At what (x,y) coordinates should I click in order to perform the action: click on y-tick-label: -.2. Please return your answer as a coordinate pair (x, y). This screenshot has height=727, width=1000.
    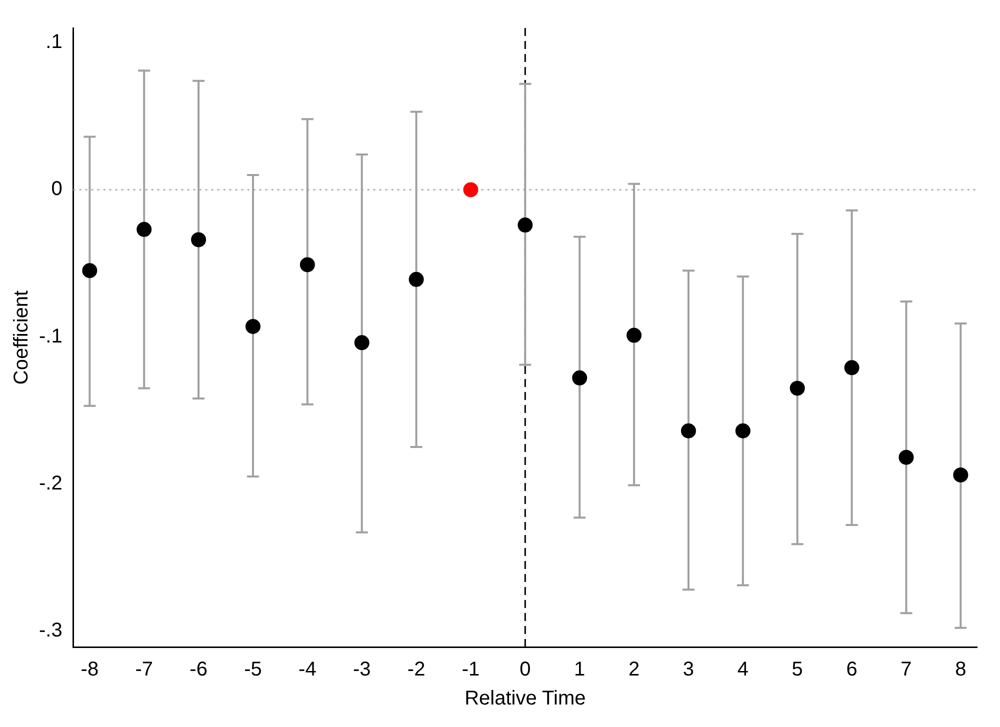
    Looking at the image, I should click on (50, 483).